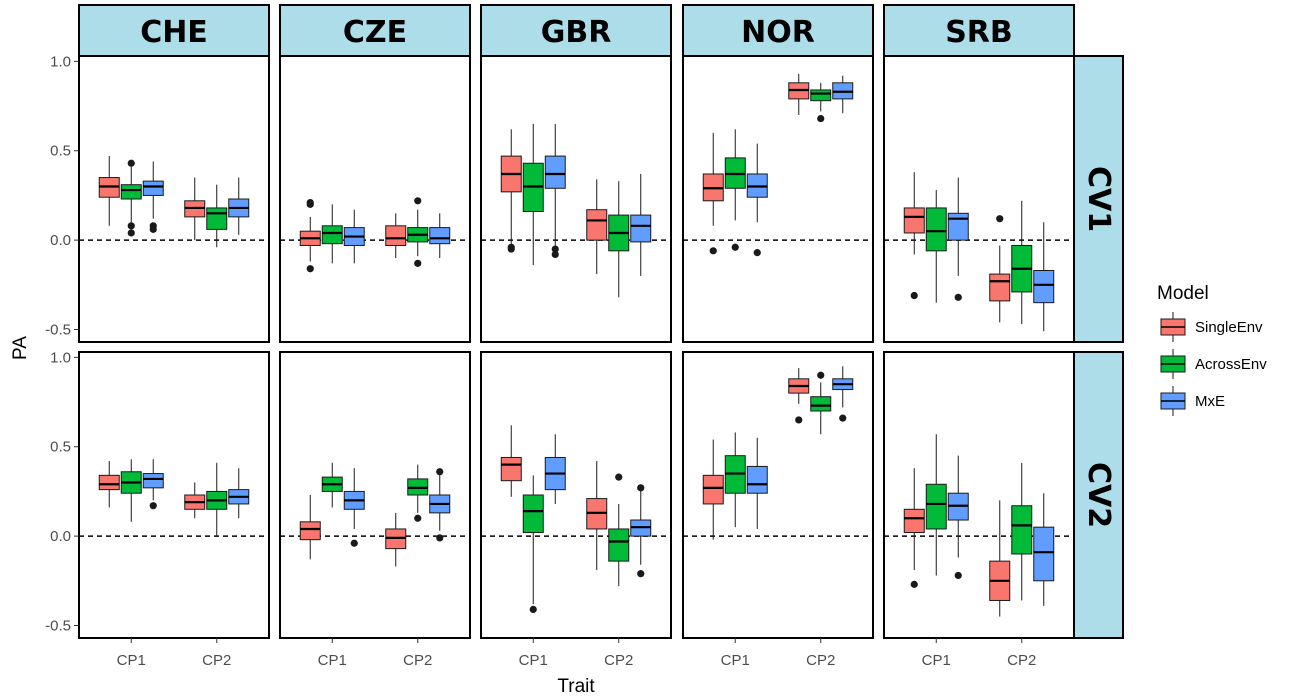 This screenshot has height=699, width=1299. I want to click on row-strip-label-cv2: CV2, so click(1098, 495).